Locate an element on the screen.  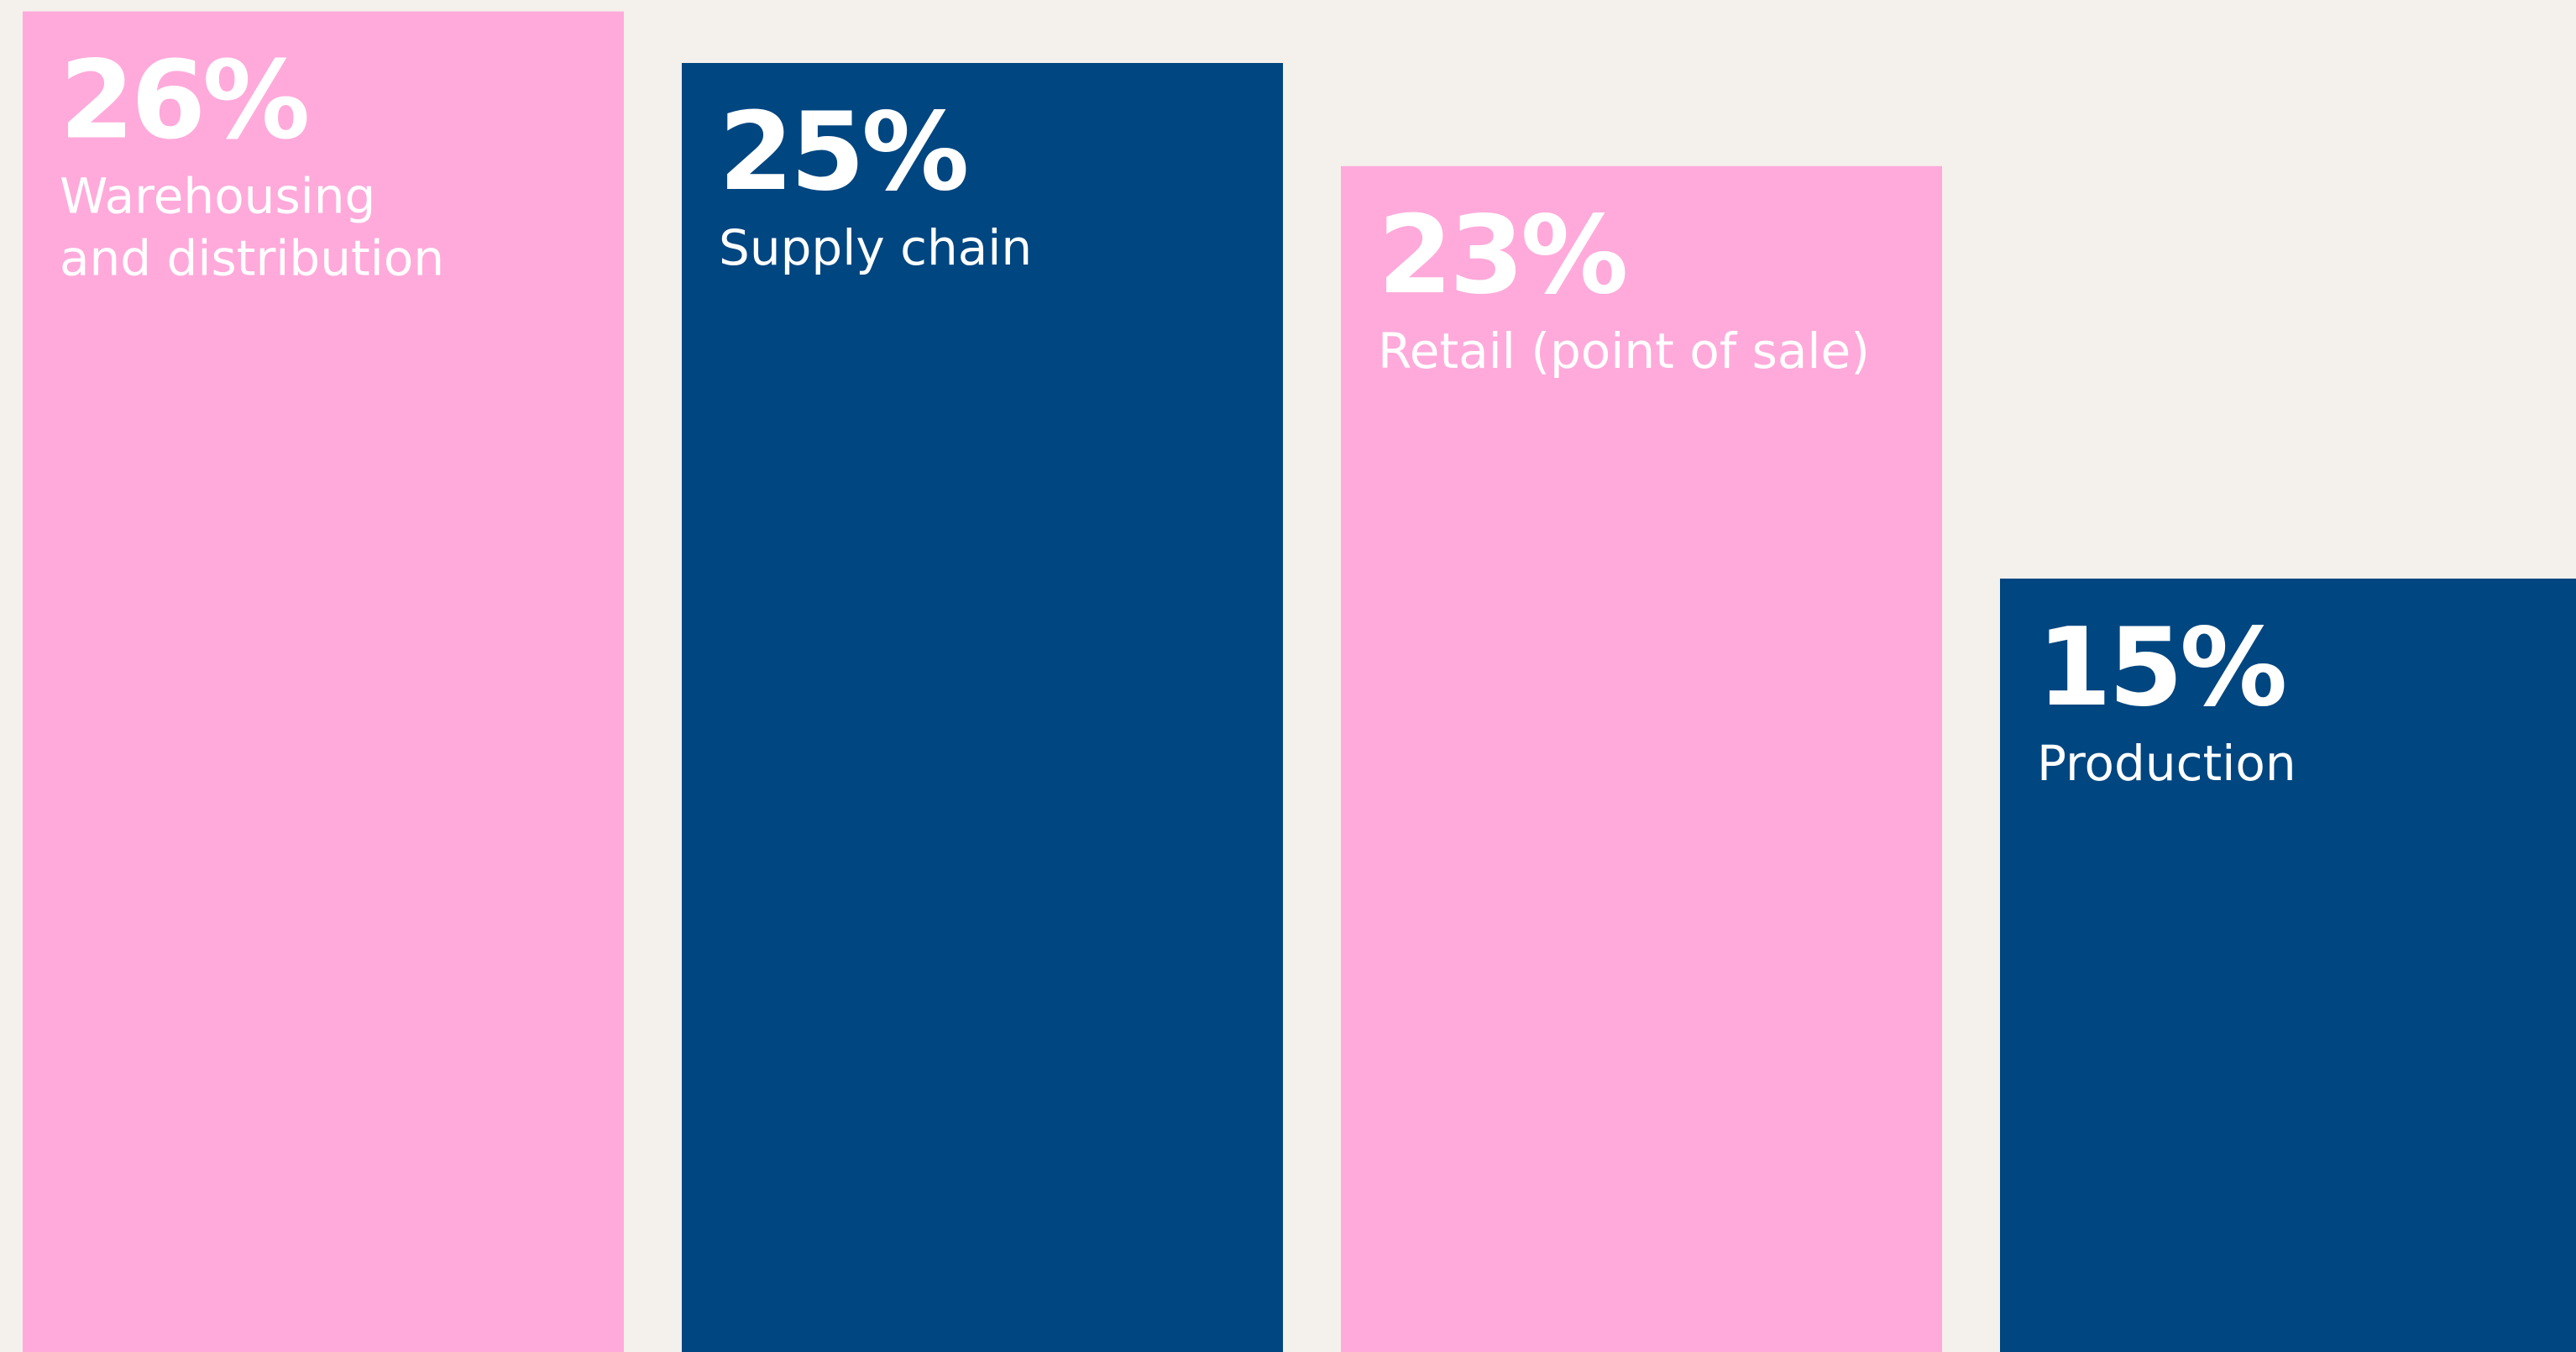
category-label: Supply chain is located at coordinates (875, 247).